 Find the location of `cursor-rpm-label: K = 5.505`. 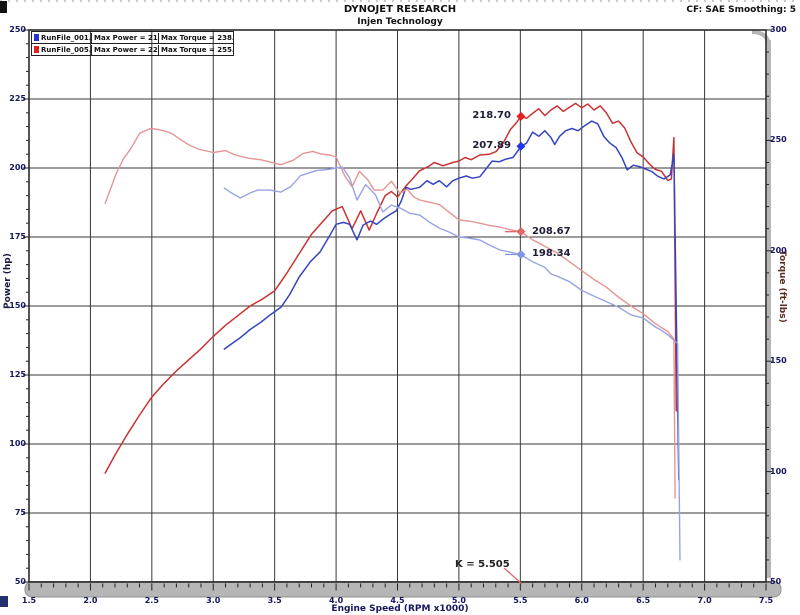

cursor-rpm-label: K = 5.505 is located at coordinates (482, 564).